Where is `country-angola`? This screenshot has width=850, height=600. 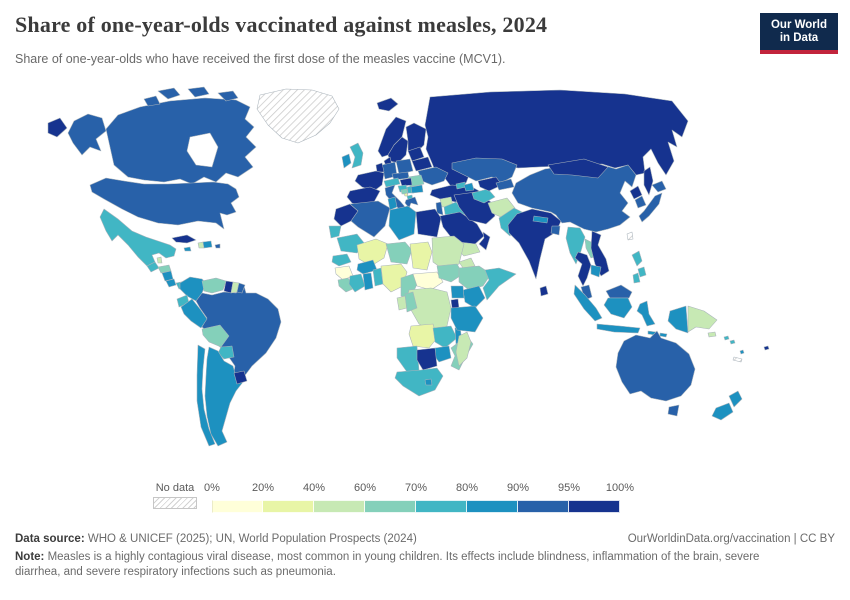
country-angola is located at coordinates (423, 336).